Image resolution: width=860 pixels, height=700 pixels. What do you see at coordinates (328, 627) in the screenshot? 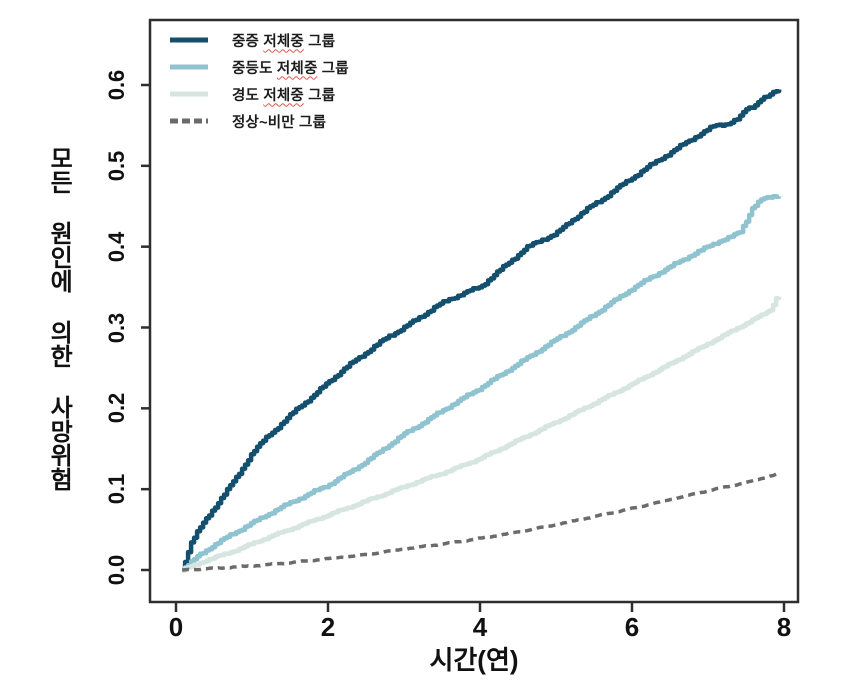
I see `x-tick-label: 2` at bounding box center [328, 627].